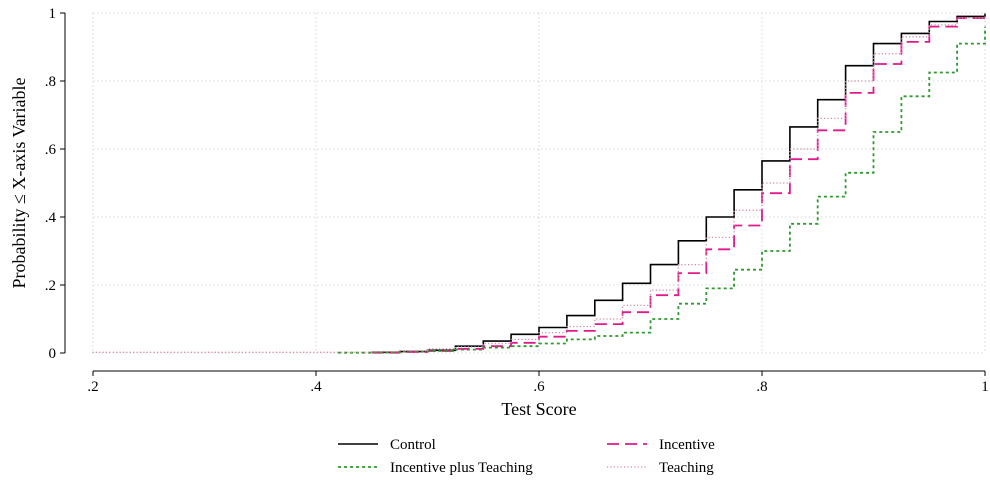 This screenshot has height=485, width=990. Describe the element at coordinates (53, 354) in the screenshot. I see `y-tick-label-0: 0` at that location.